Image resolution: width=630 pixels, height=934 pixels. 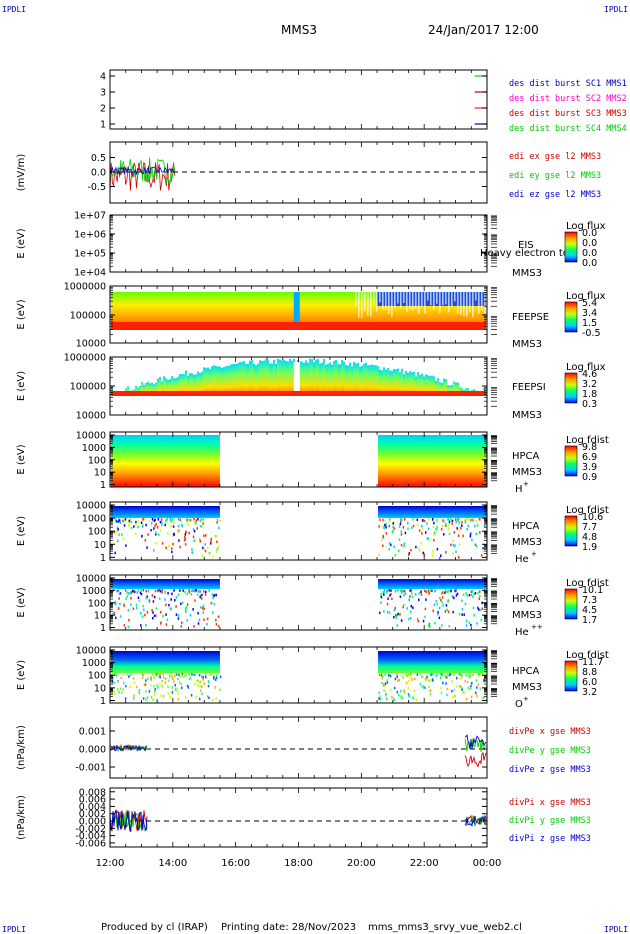 I want to click on feeps_i-ytick-label: 10000, so click(x=91, y=416).